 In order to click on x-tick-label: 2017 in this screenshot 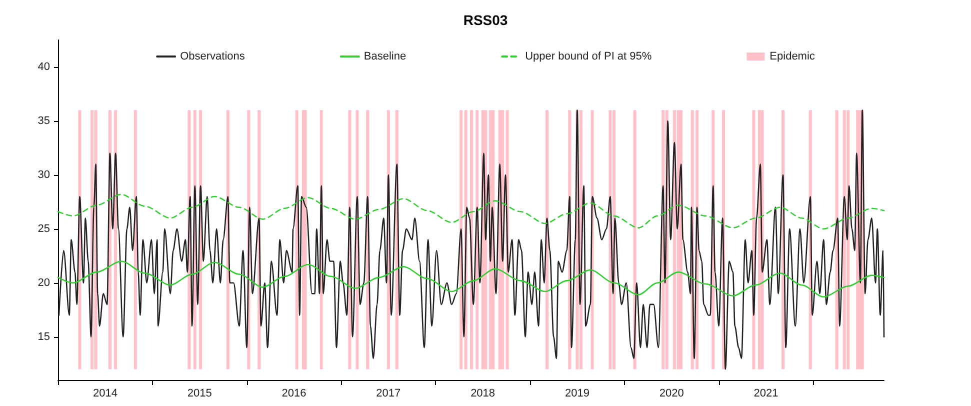, I will do `click(388, 394)`.